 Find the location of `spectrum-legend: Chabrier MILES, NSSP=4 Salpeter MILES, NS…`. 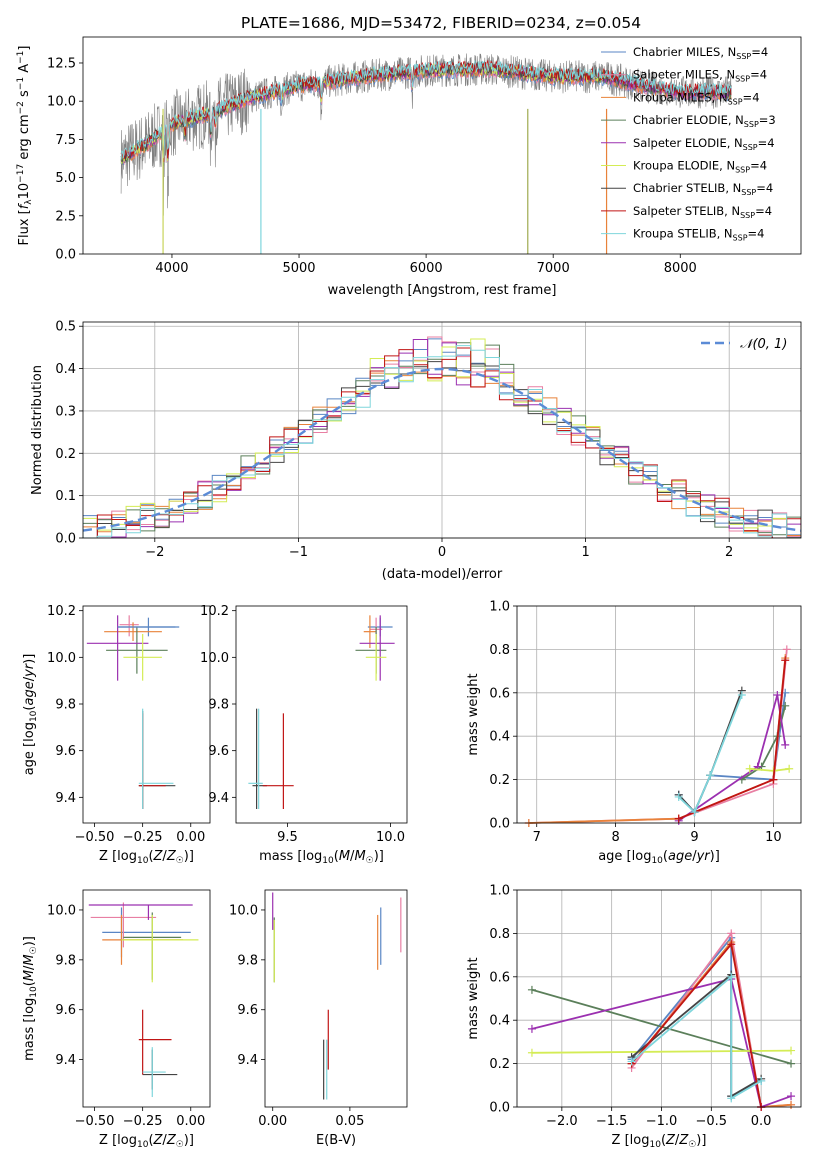

spectrum-legend: Chabrier MILES, NSSP=4 Salpeter MILES, NS… is located at coordinates (688, 144).